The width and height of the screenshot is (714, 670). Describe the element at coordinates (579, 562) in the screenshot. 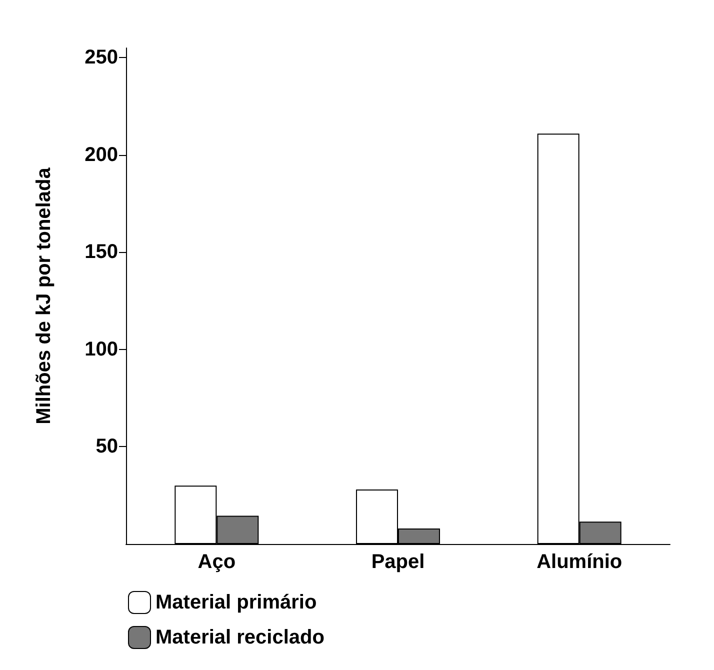

I see `x-tick-label: Alumínio` at that location.